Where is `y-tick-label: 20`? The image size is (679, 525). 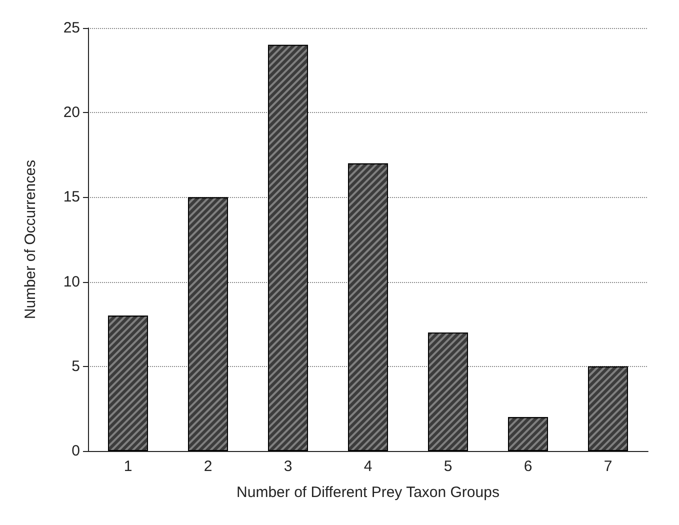
y-tick-label: 20 is located at coordinates (71, 113).